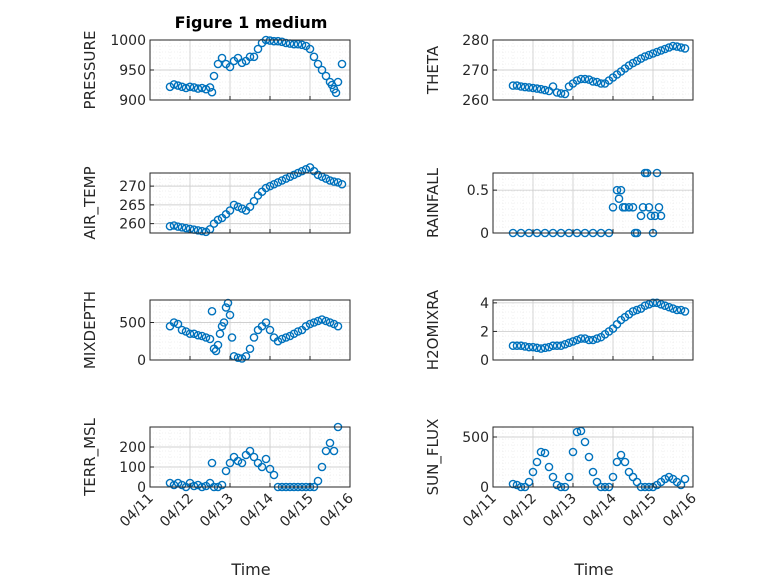 This screenshot has width=778, height=583. What do you see at coordinates (297, 511) in the screenshot?
I see `x-tick-label: 04/15` at bounding box center [297, 511].